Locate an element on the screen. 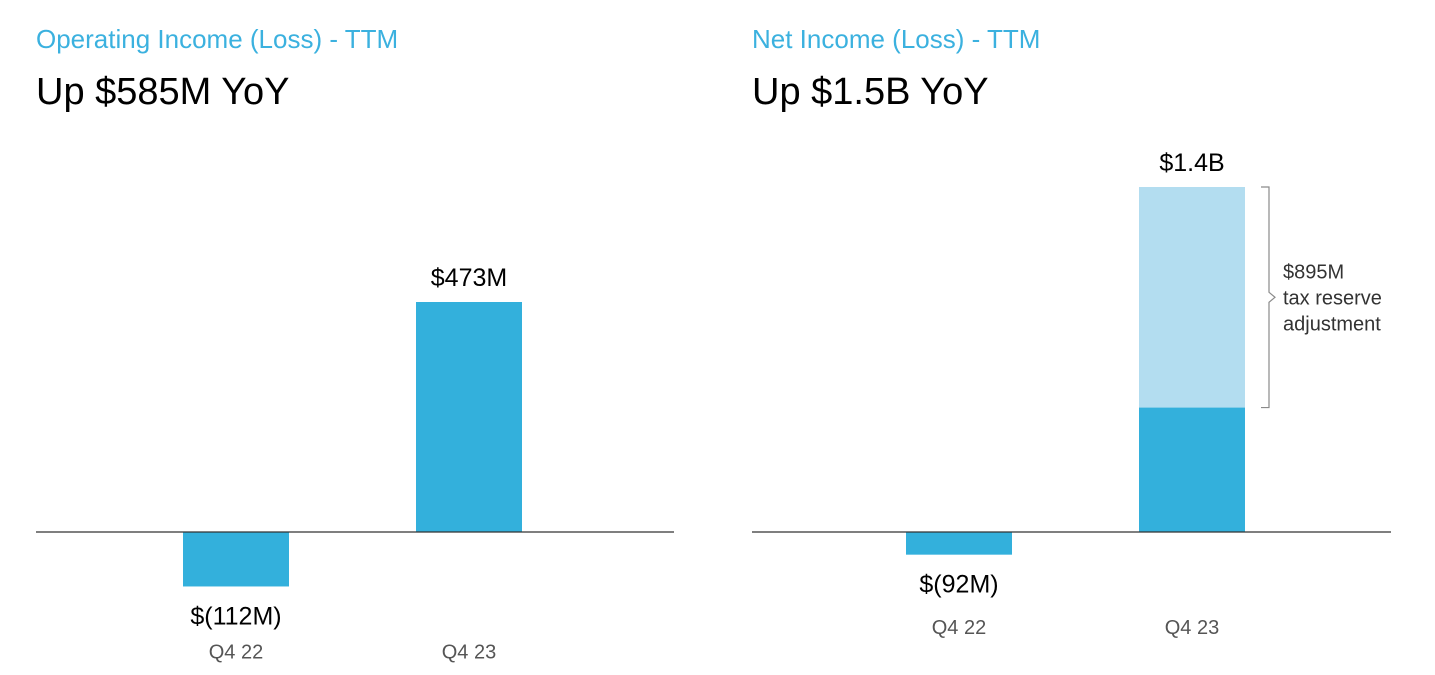  annotation-text: tax reserve is located at coordinates (1332, 298).